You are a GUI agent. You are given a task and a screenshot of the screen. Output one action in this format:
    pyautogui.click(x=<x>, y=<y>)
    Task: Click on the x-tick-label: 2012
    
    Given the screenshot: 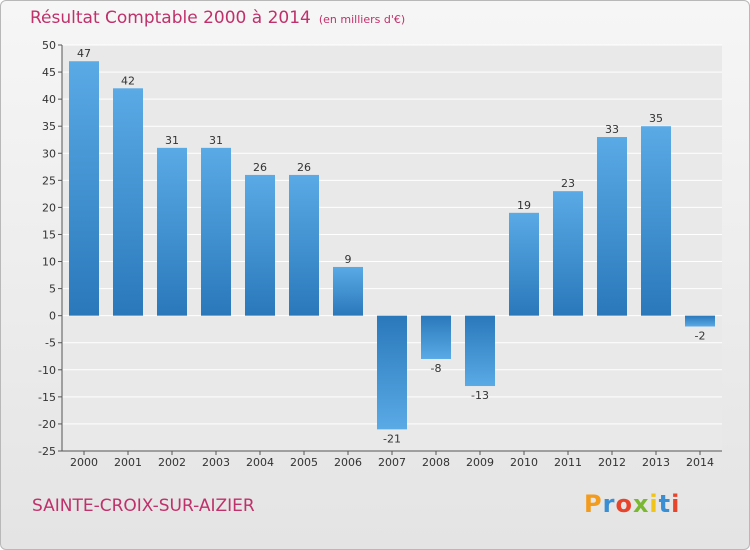 What is the action you would take?
    pyautogui.click(x=612, y=462)
    